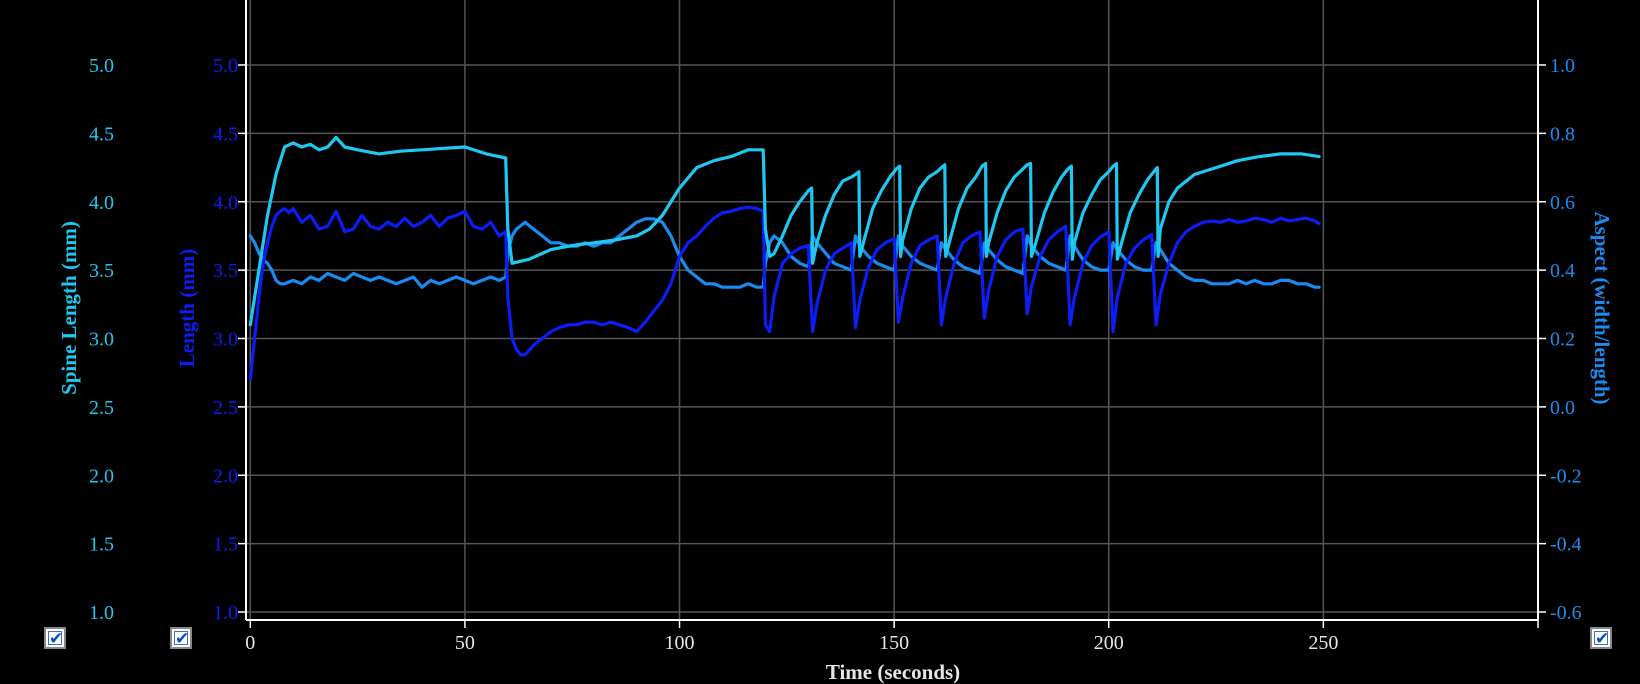  What do you see at coordinates (893, 672) in the screenshot?
I see `x-axis-title: Time (seconds)` at bounding box center [893, 672].